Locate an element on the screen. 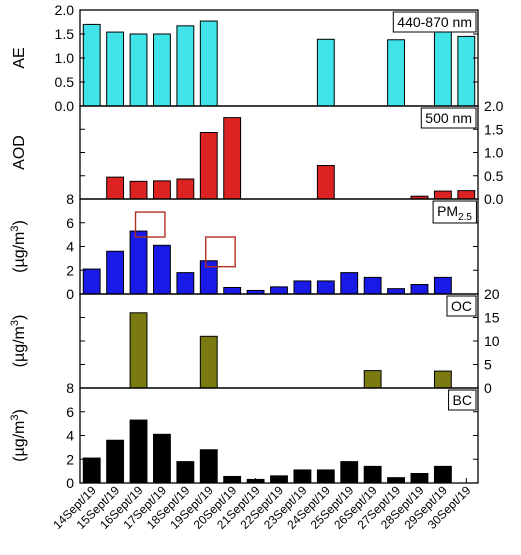  panel-label: OC is located at coordinates (461, 306).